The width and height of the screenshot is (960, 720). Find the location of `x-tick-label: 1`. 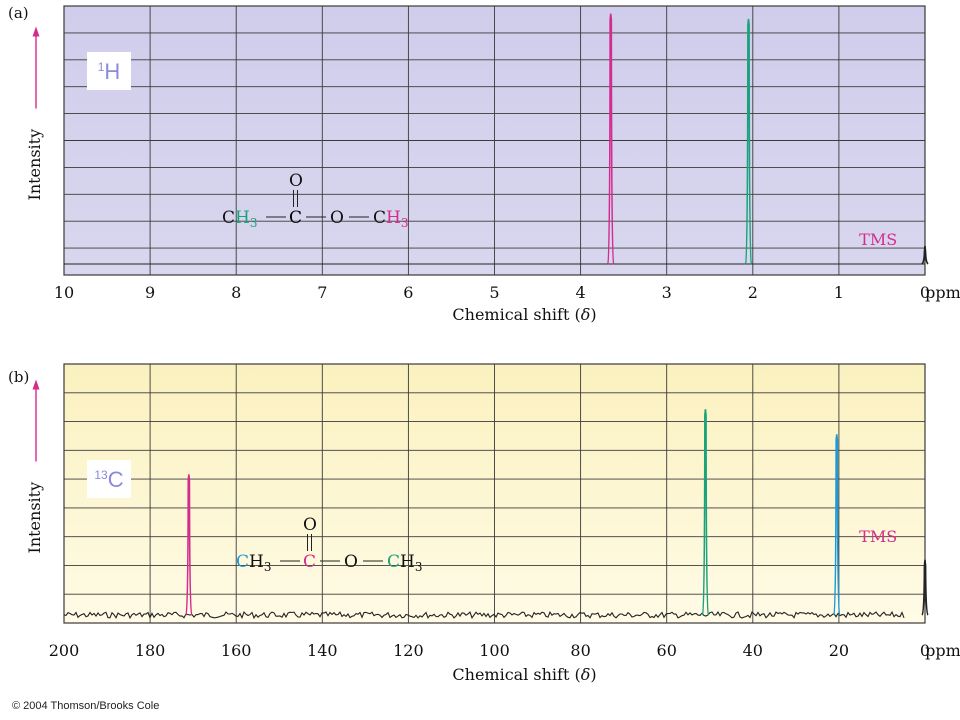

x-tick-label: 1 is located at coordinates (839, 292).